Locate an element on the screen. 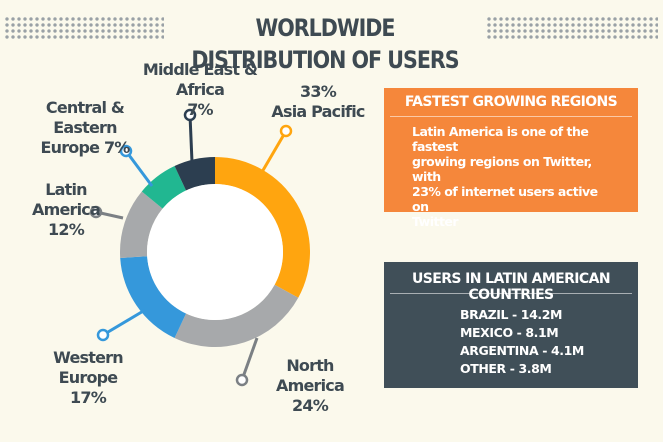  fastest-growing-heading: FASTEST GROWING REGIONS is located at coordinates (511, 102).